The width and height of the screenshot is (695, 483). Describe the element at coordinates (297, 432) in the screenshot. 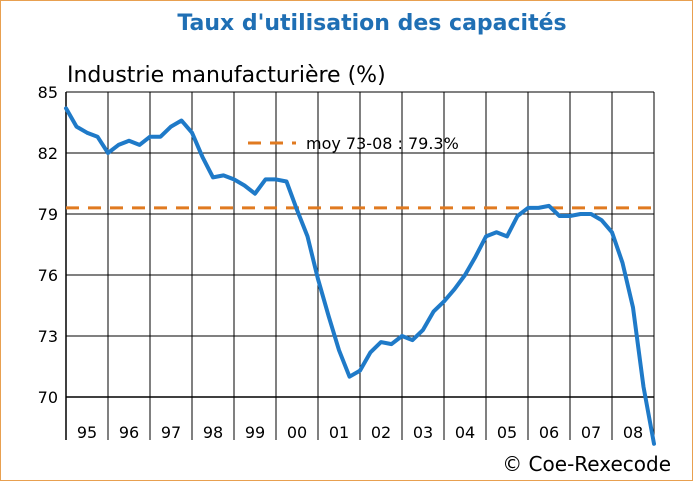

I see `x-tick-label: 00` at that location.